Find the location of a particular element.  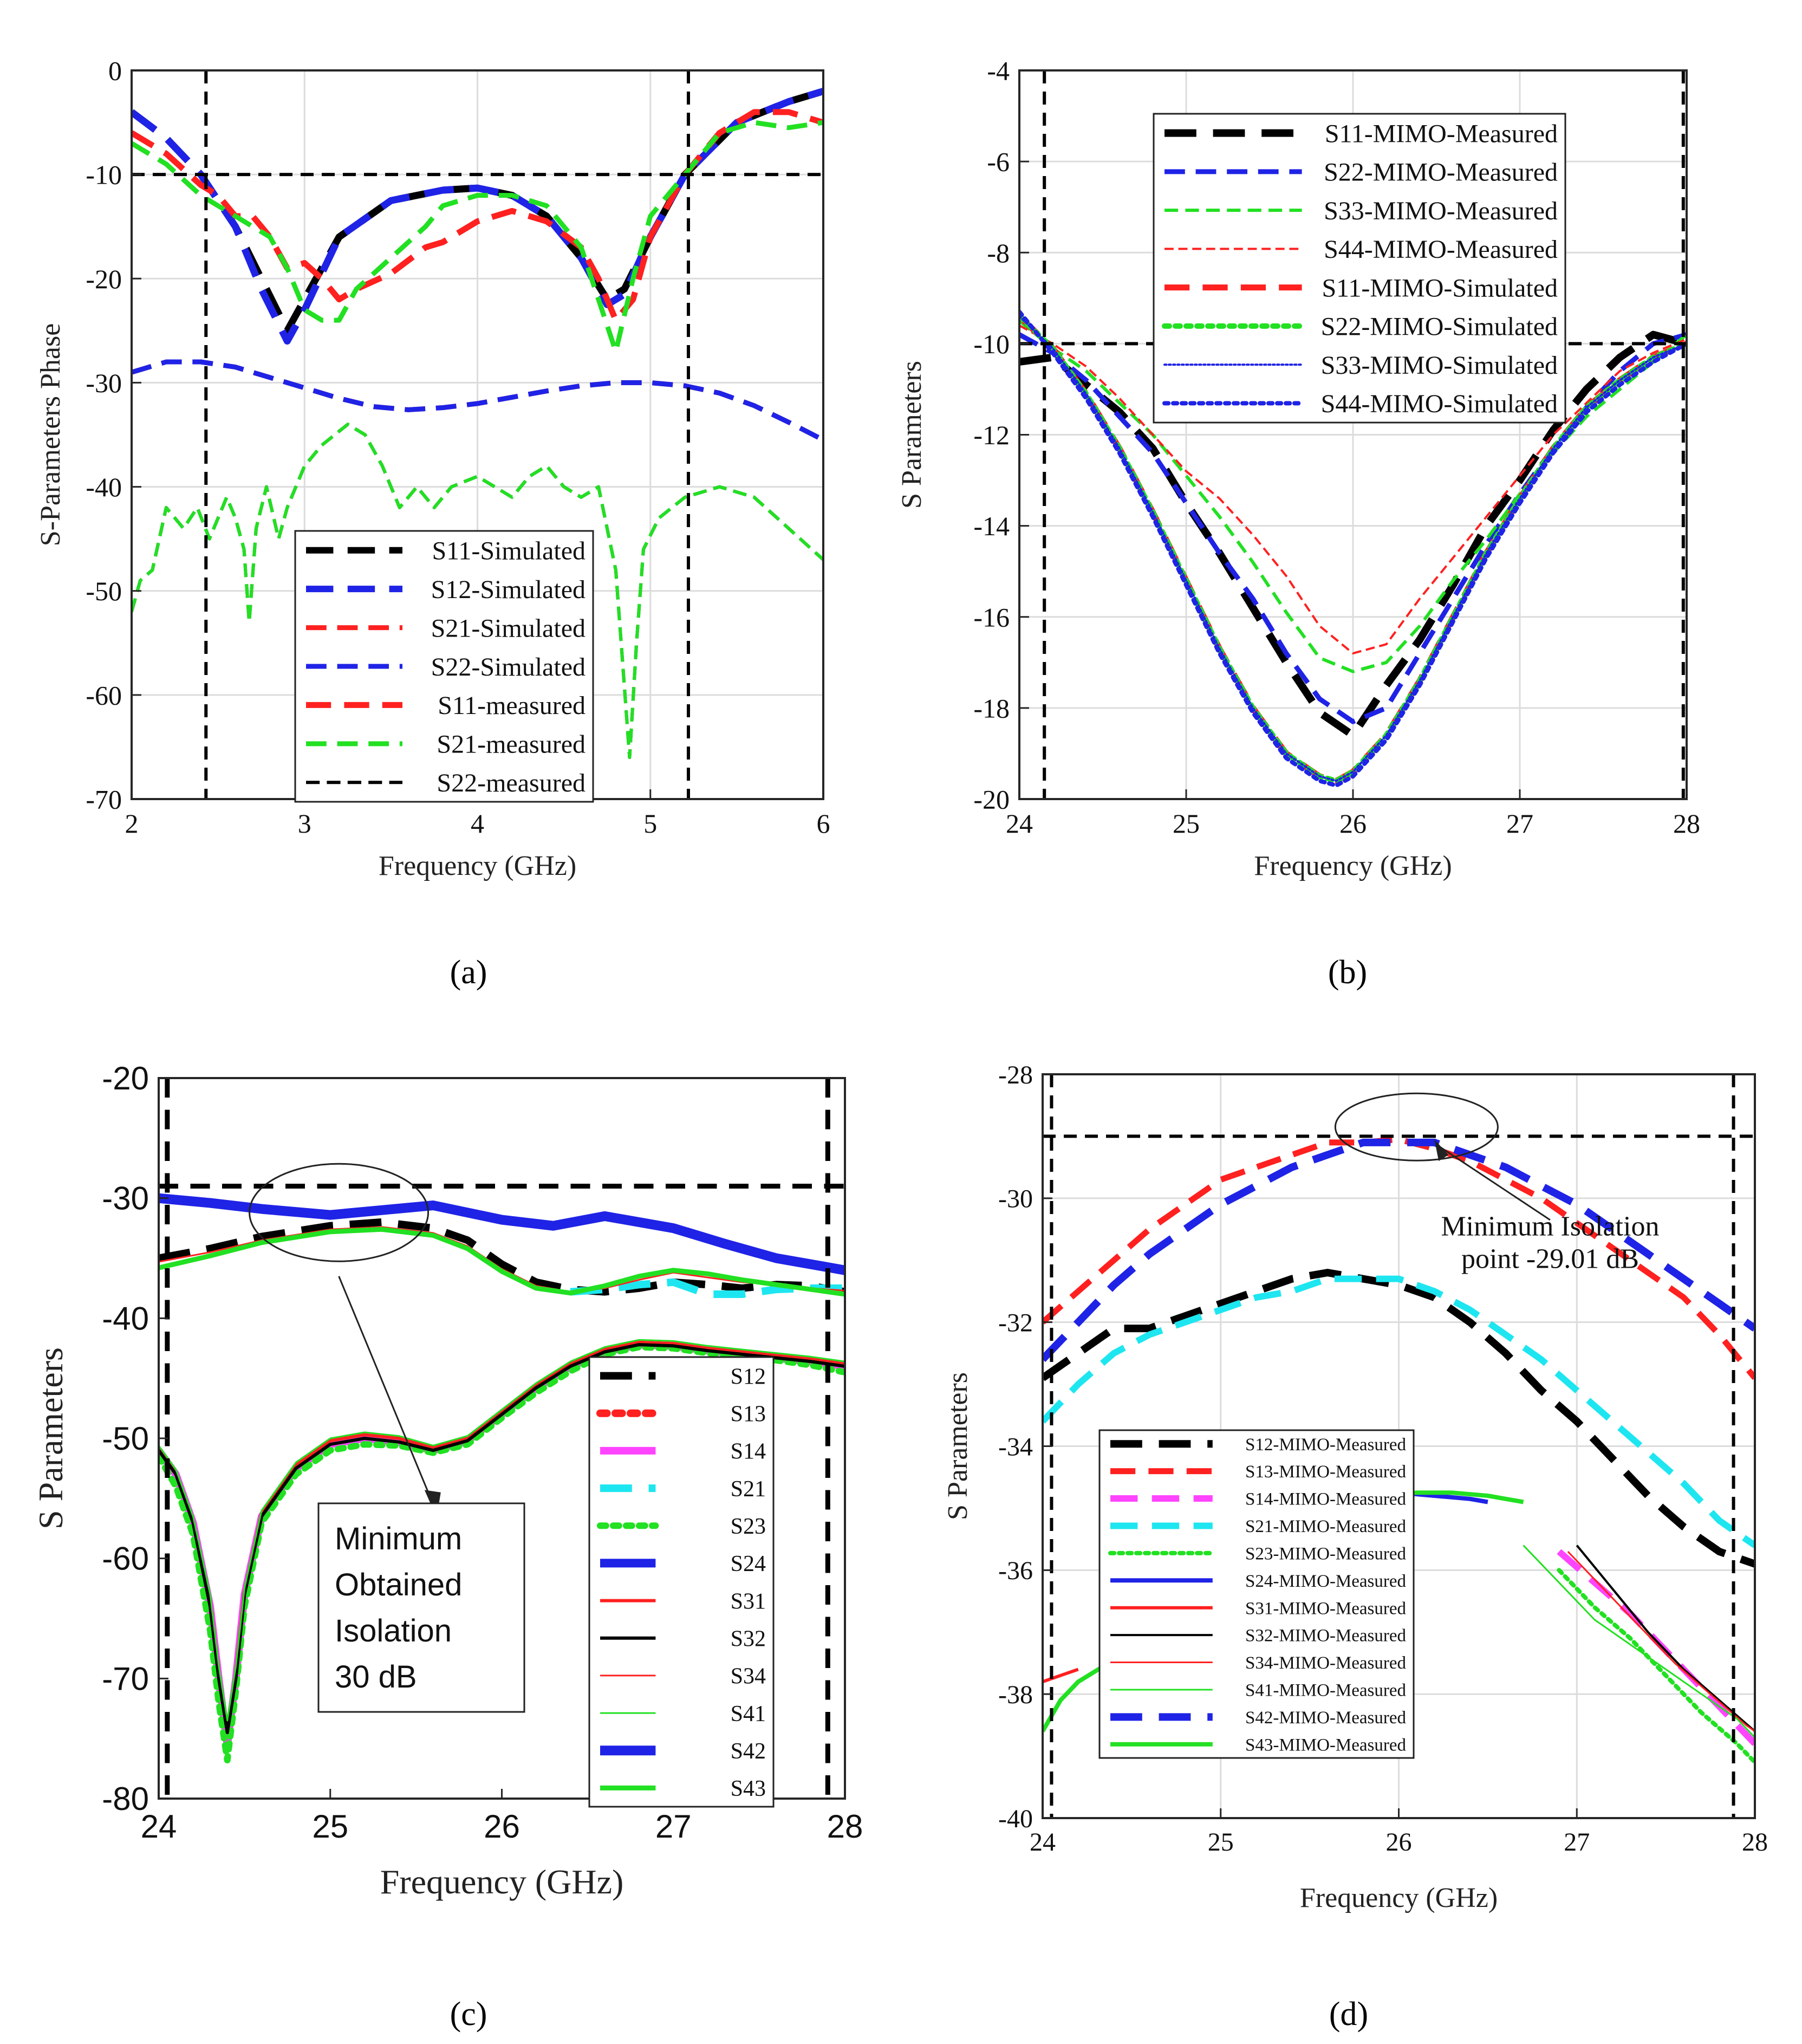

y-tick-label-a-7: -70 is located at coordinates (104, 799).